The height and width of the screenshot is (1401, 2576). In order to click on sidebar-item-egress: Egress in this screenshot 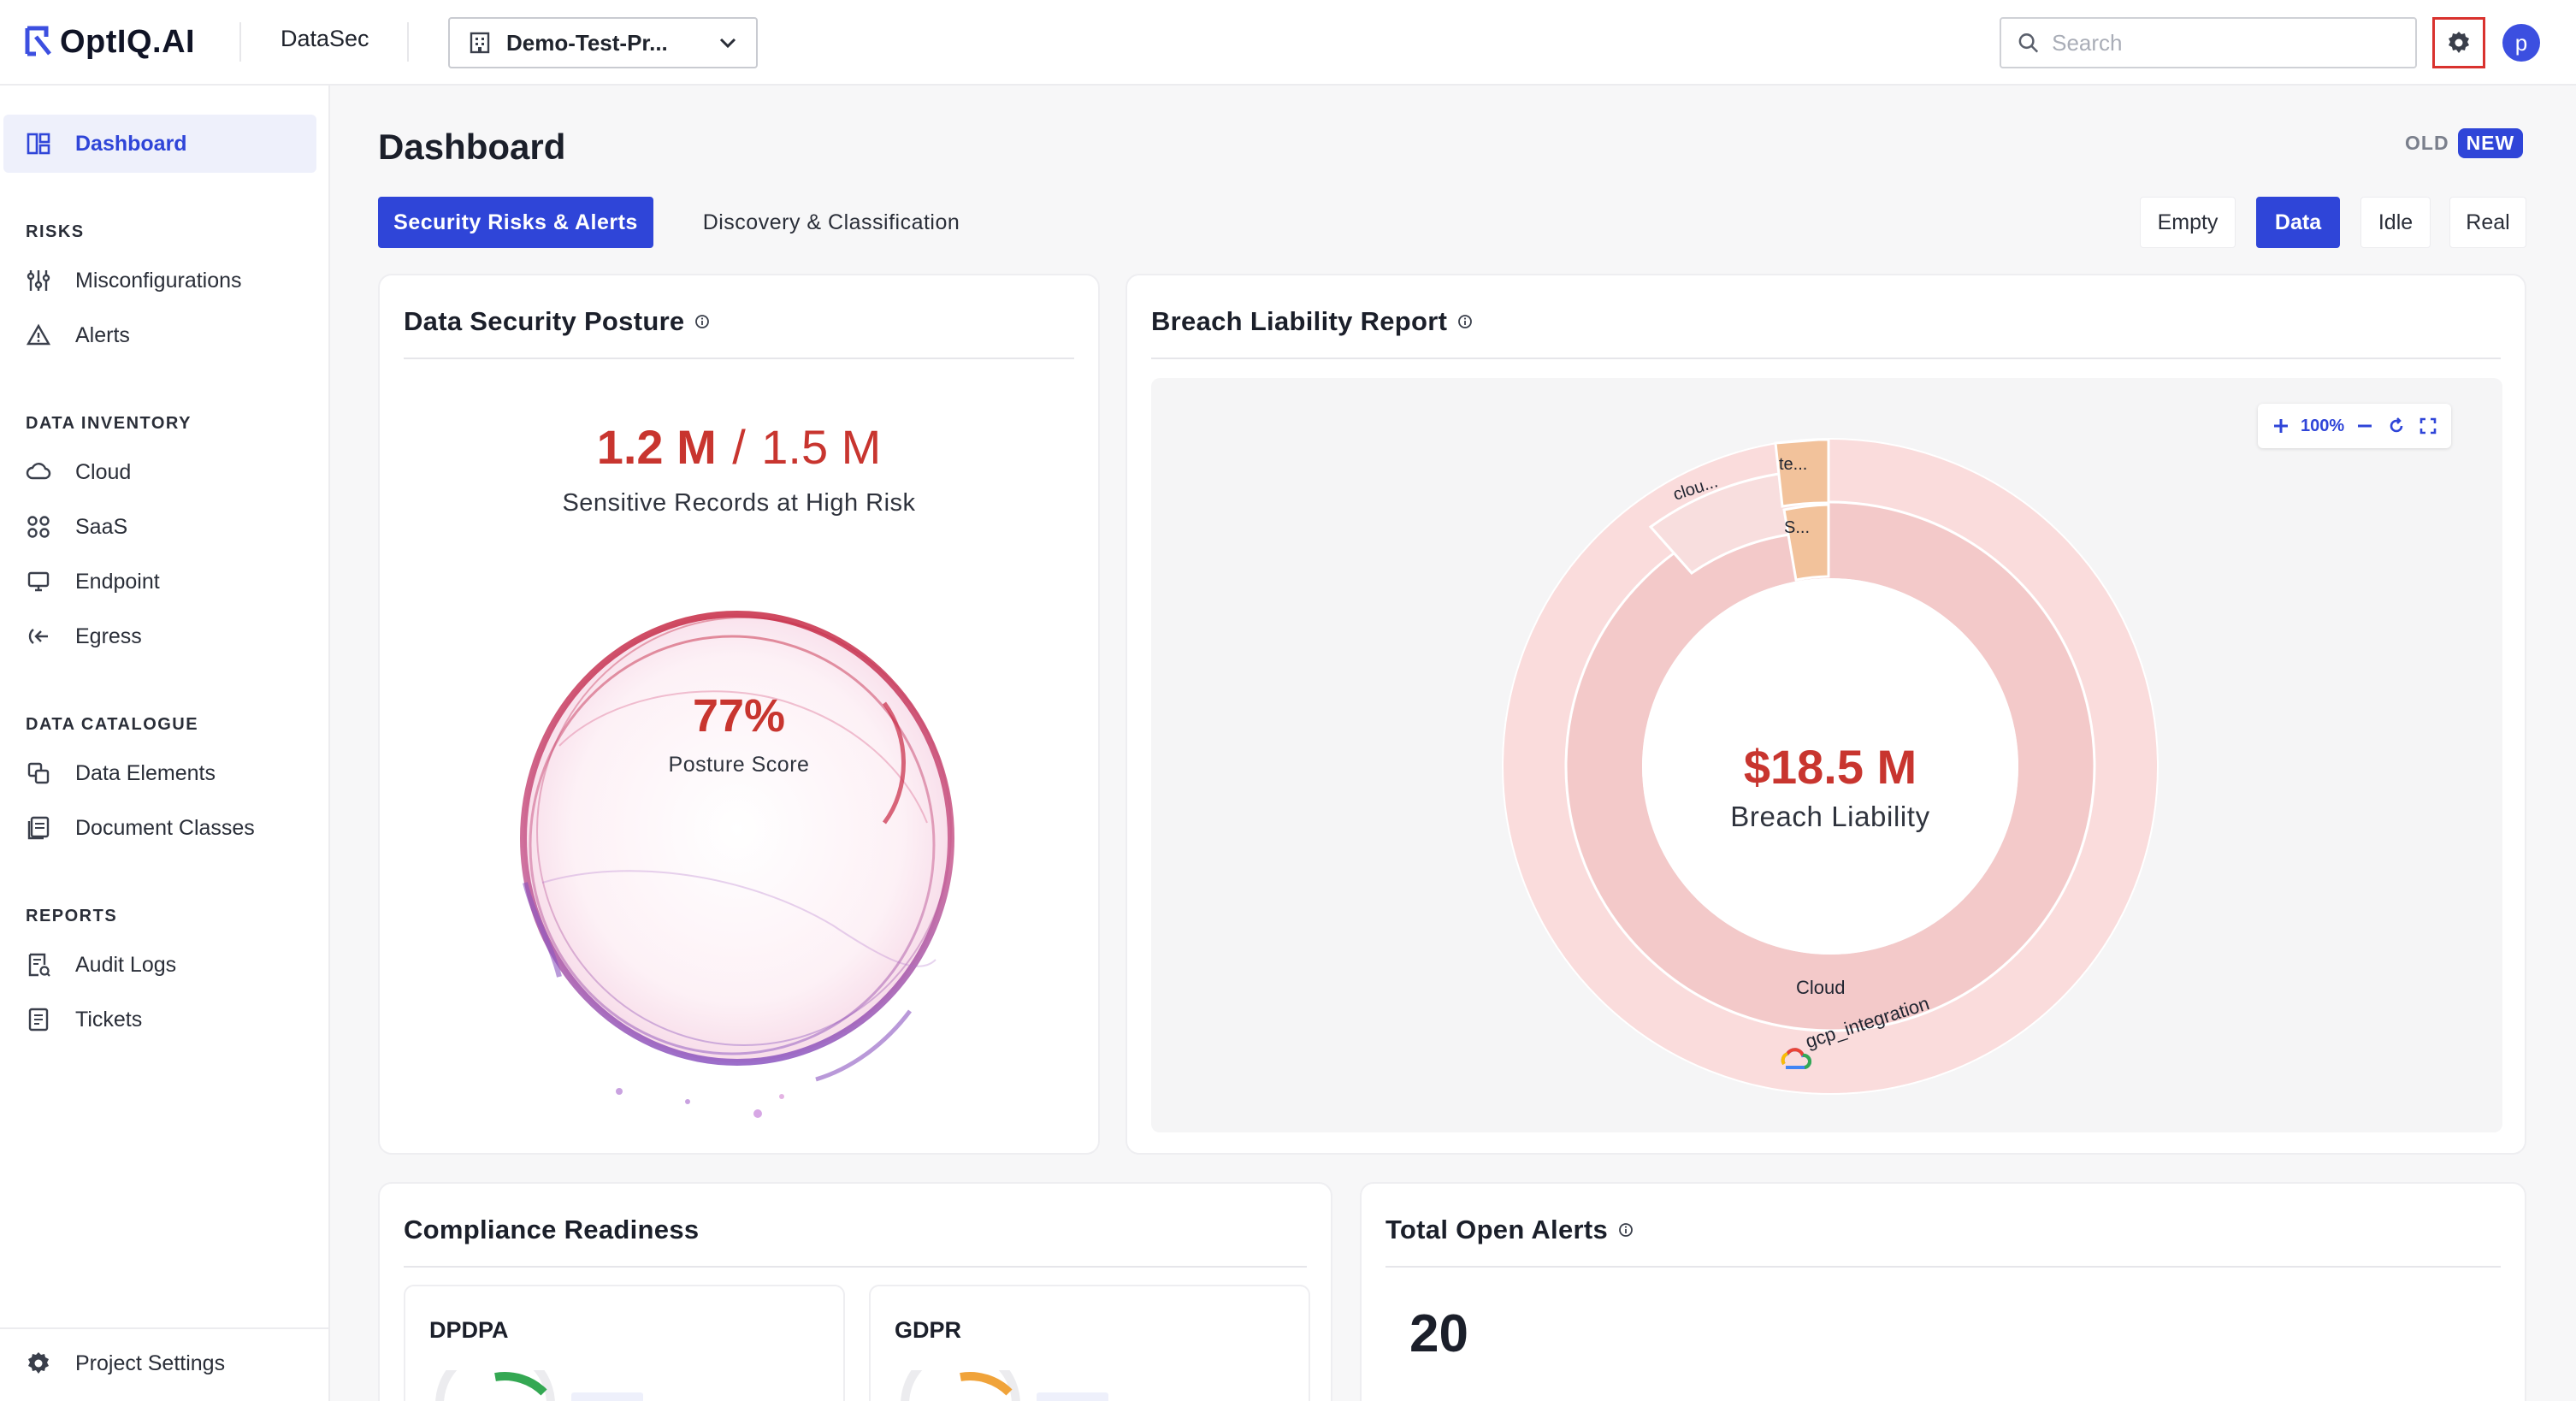, I will do `click(159, 636)`.